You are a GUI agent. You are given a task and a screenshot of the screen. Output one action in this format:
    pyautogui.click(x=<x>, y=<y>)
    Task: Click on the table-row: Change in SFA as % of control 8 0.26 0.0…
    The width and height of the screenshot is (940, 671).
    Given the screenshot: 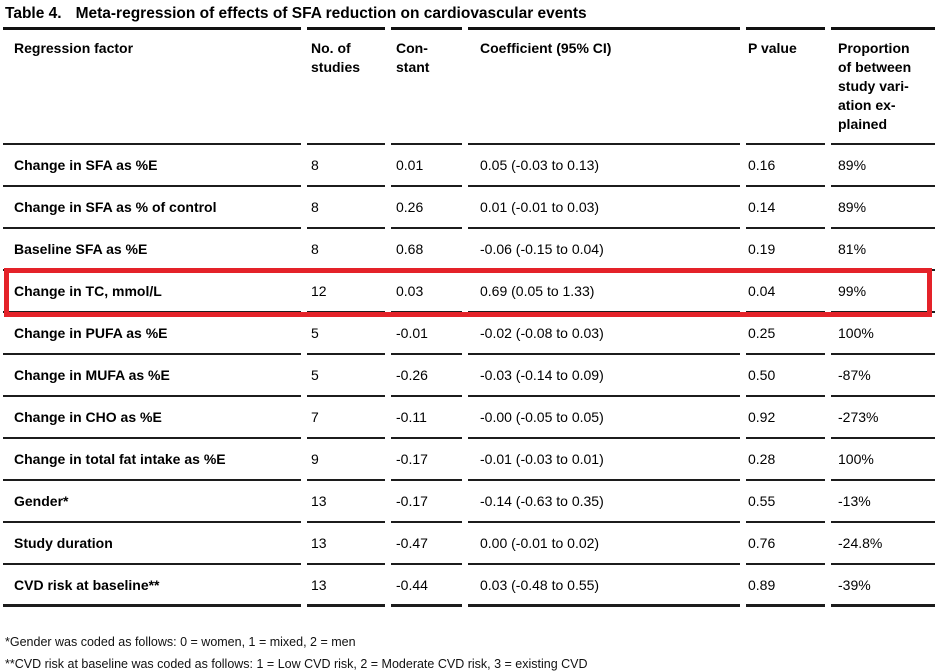 What is the action you would take?
    pyautogui.click(x=469, y=208)
    